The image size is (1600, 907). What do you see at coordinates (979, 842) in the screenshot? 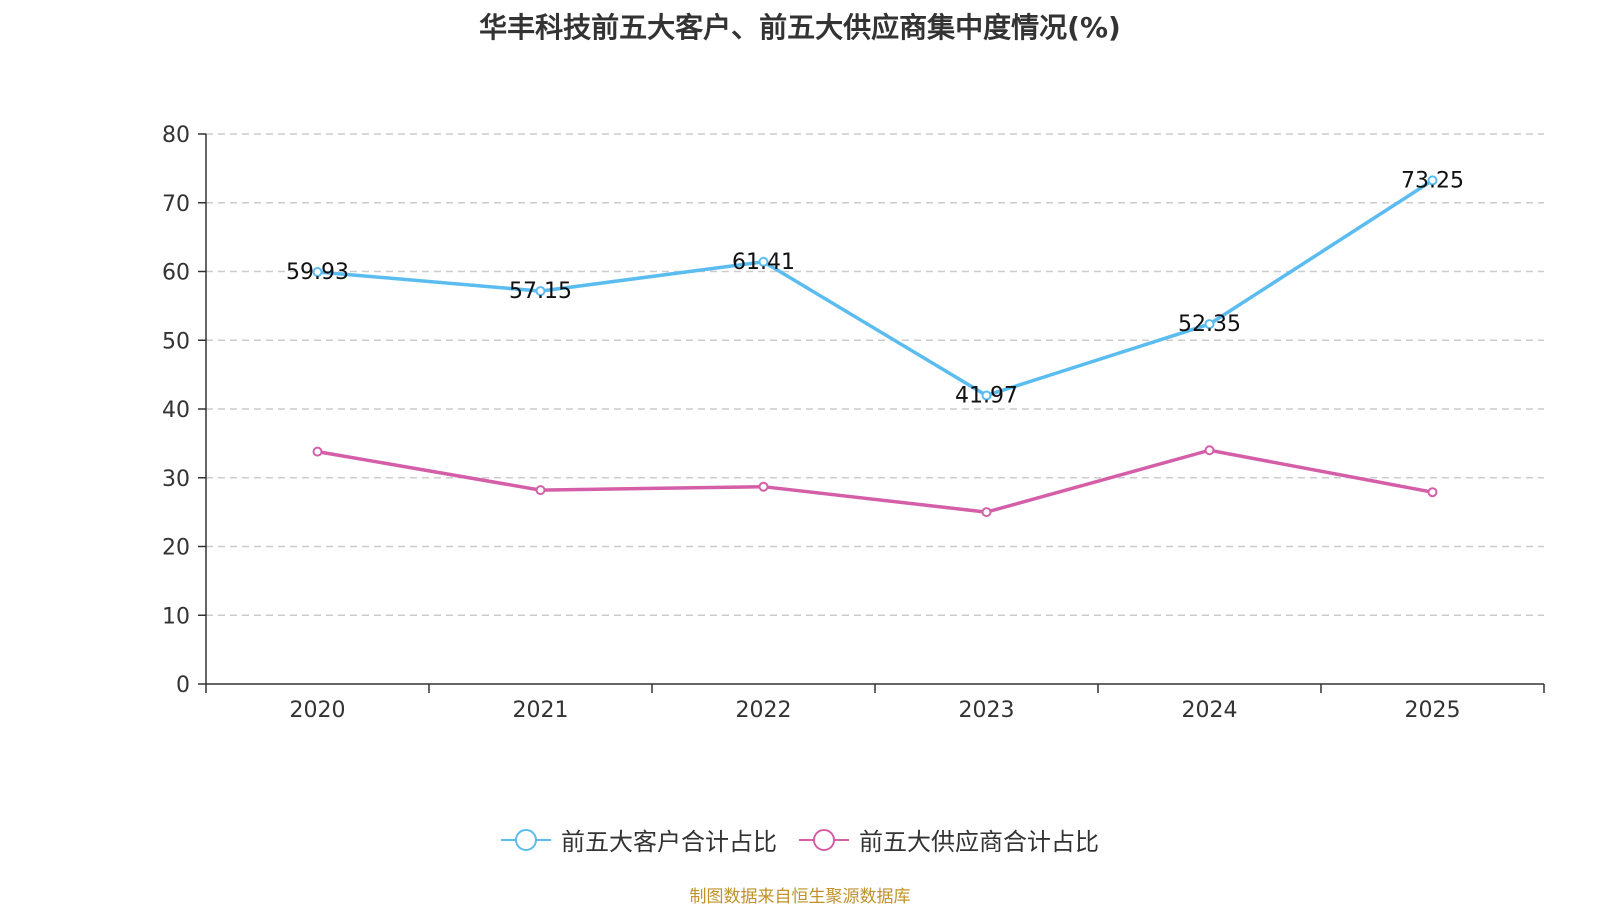
I see `legend-label-suppliers: 前五大供应商合计占比` at bounding box center [979, 842].